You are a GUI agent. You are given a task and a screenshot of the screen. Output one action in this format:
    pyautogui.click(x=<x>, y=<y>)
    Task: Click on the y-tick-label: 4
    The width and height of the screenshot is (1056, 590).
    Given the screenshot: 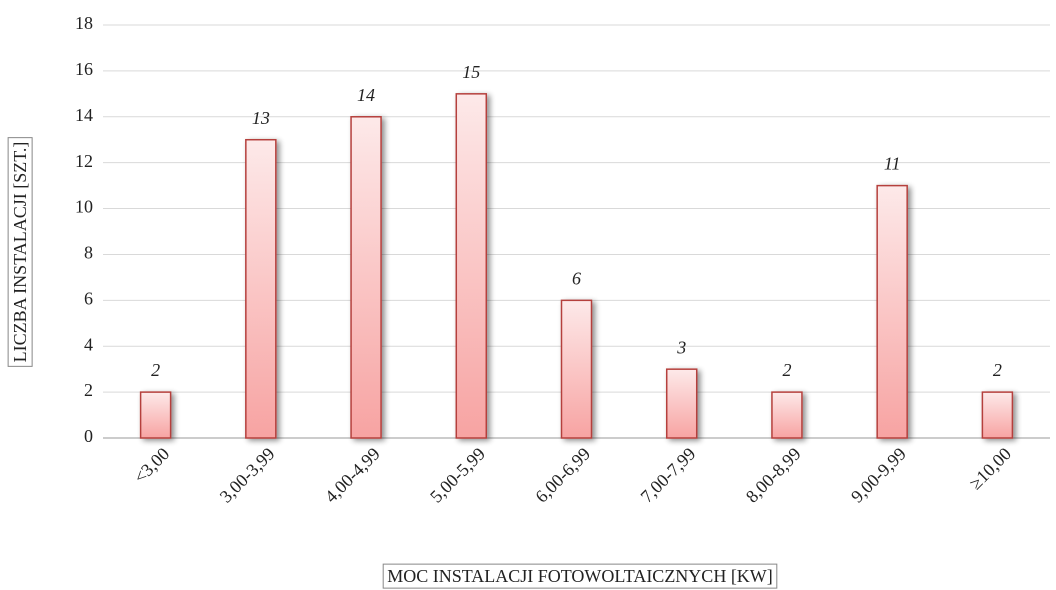 What is the action you would take?
    pyautogui.click(x=88, y=344)
    